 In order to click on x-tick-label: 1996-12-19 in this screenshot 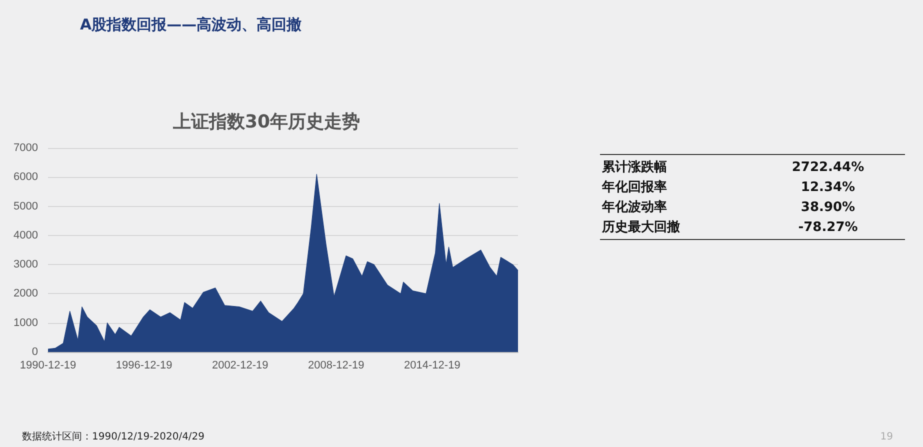, I will do `click(144, 366)`.